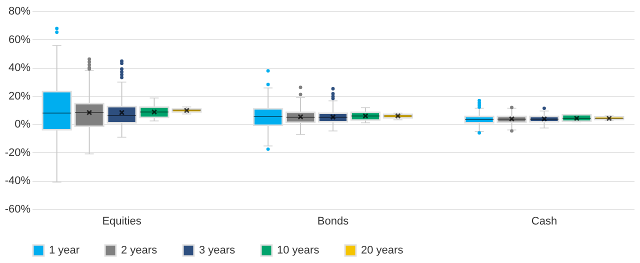 This screenshot has width=640, height=263. What do you see at coordinates (544, 222) in the screenshot?
I see `x-tick-label: Cash` at bounding box center [544, 222].